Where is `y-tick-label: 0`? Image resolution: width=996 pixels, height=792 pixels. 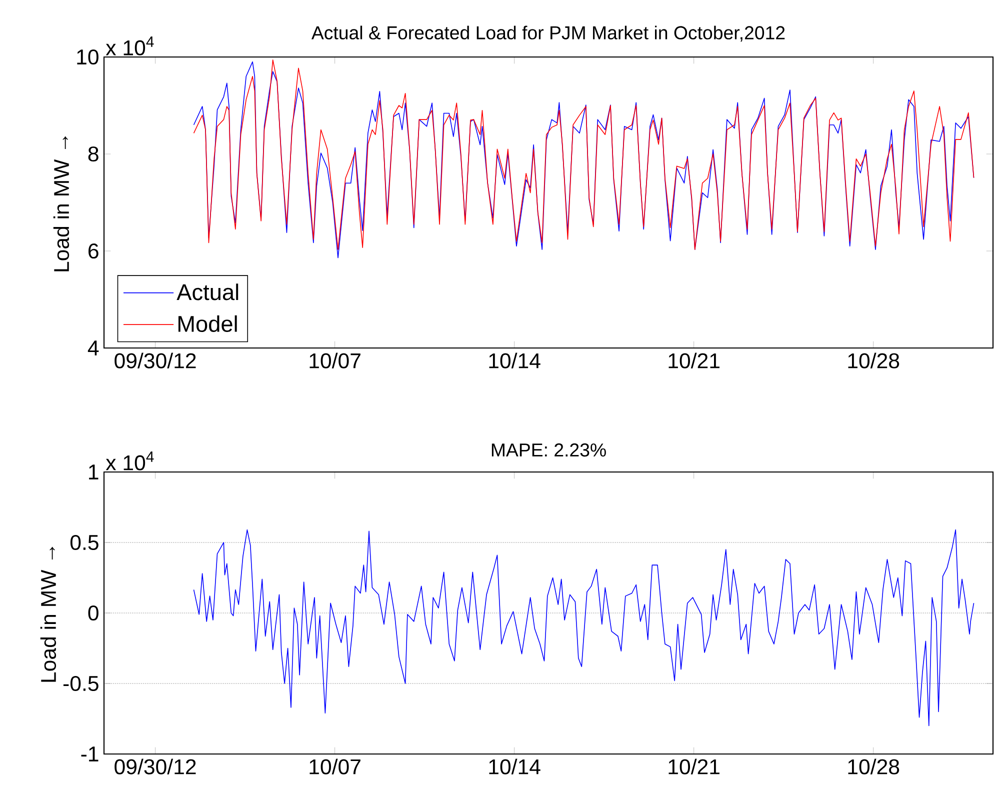 y-tick-label: 0 is located at coordinates (93, 613).